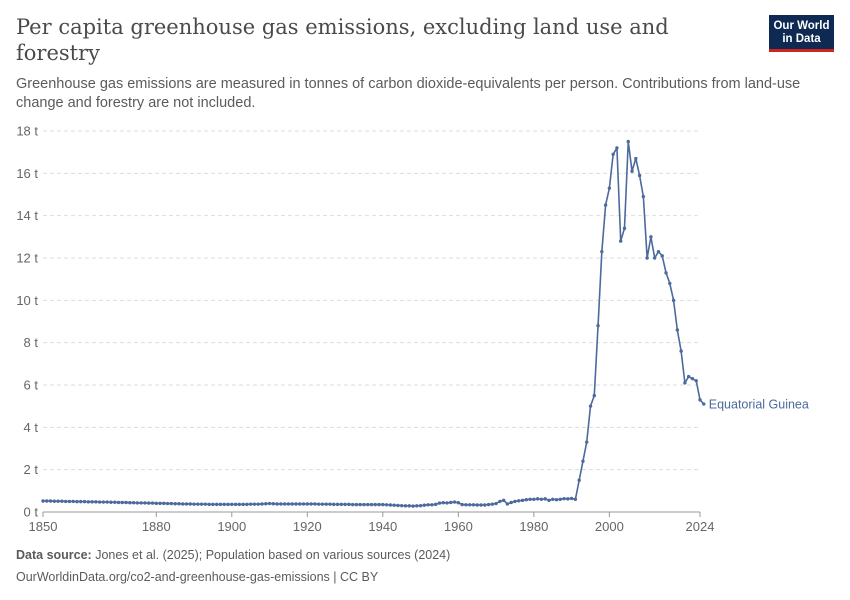  I want to click on y-tick-label-14: 14 t, so click(27, 215).